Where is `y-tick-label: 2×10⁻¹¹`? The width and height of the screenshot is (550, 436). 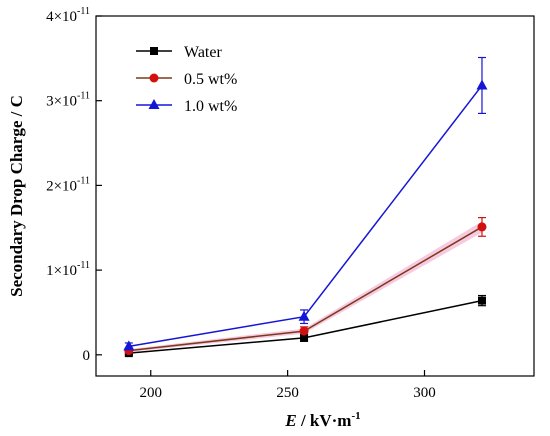
y-tick-label: 2×10⁻¹¹ is located at coordinates (68, 184).